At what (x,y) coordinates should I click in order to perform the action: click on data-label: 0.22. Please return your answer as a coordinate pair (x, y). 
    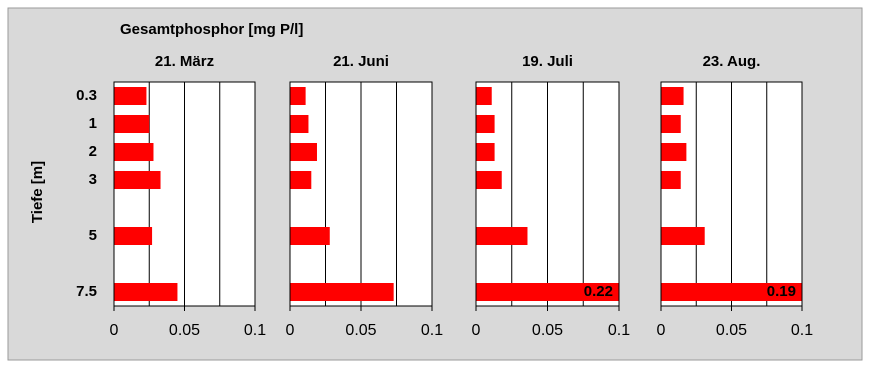
    Looking at the image, I should click on (598, 291).